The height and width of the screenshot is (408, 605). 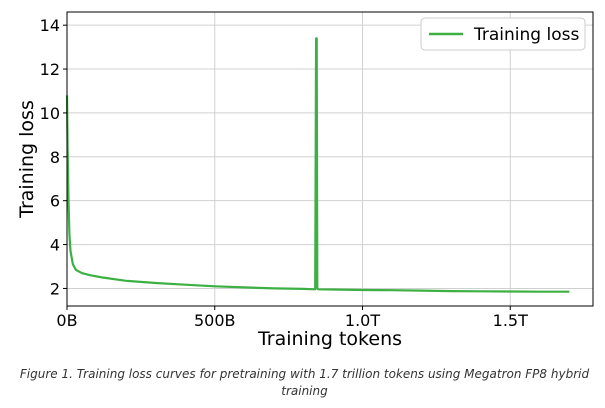 What do you see at coordinates (329, 339) in the screenshot?
I see `x-axis-label: Training tokens` at bounding box center [329, 339].